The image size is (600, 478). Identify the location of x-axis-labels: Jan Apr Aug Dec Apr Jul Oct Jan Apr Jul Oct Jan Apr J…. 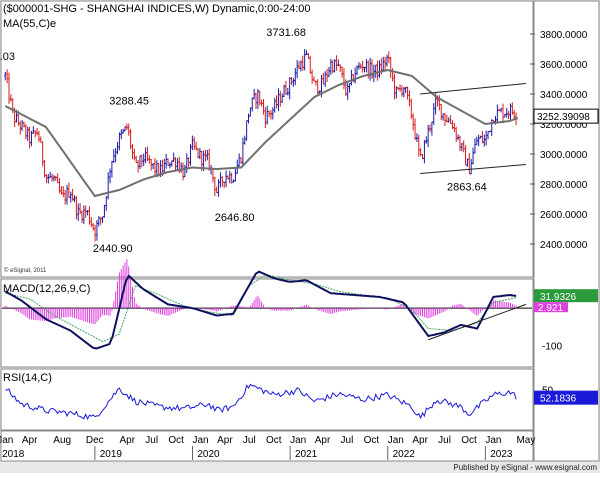
(267, 447).